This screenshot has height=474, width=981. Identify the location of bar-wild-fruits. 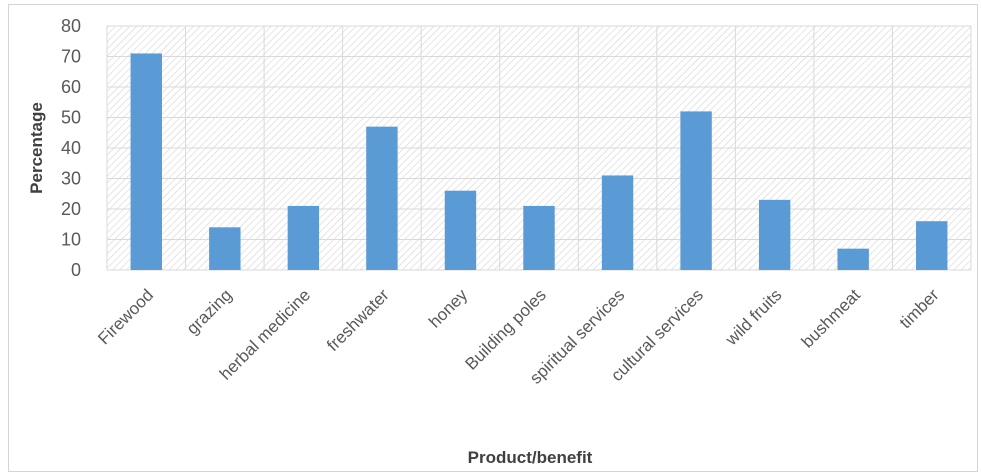
(774, 234).